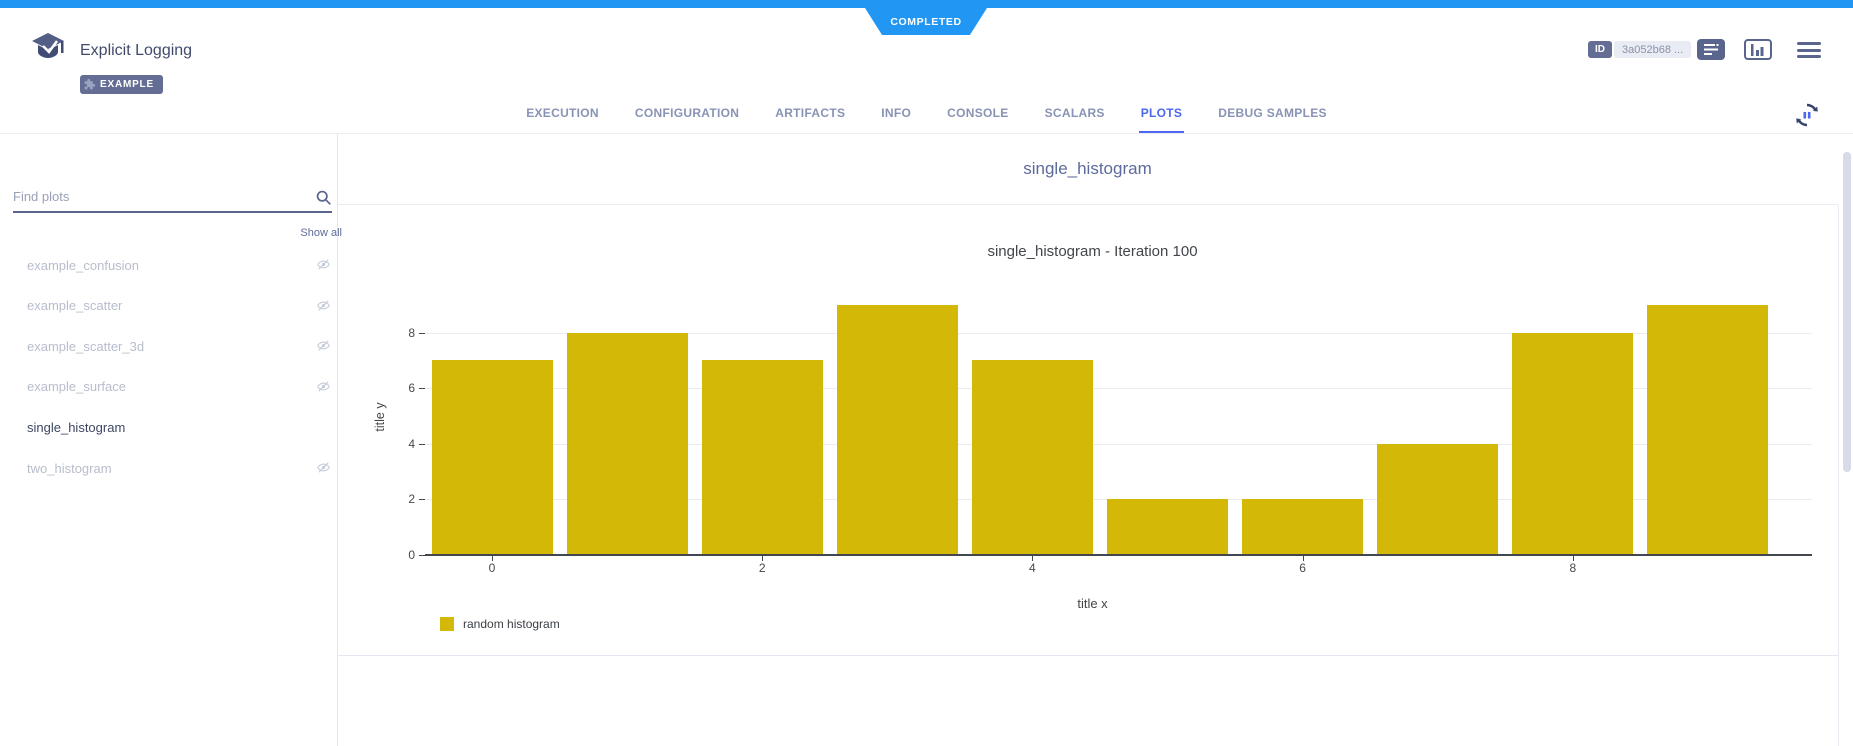  I want to click on gridline-y8, so click(1118, 333).